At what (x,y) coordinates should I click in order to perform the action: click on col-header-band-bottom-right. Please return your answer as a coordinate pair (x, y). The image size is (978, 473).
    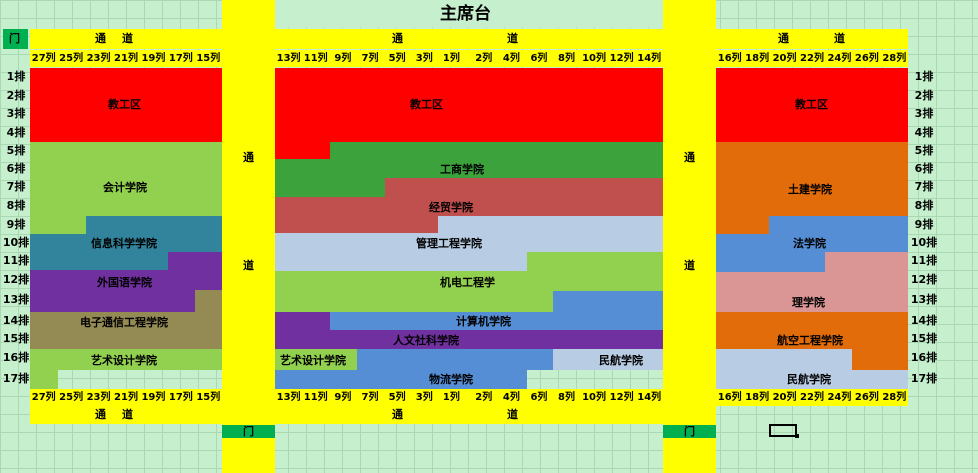
    Looking at the image, I should click on (812, 397).